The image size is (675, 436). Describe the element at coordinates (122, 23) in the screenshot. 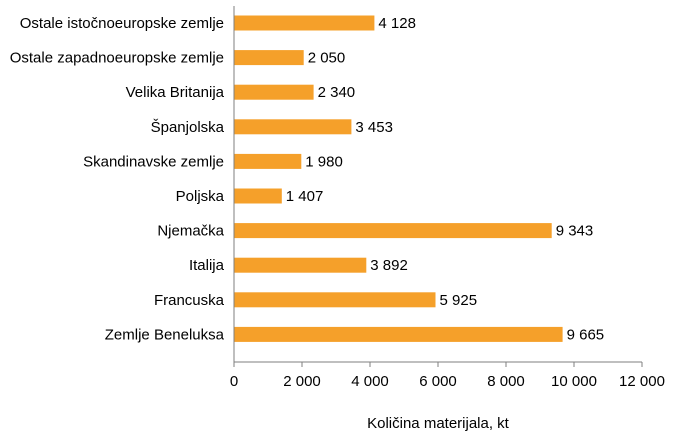

I see `category-label: Ostale istočnoeuropske zemlje` at that location.